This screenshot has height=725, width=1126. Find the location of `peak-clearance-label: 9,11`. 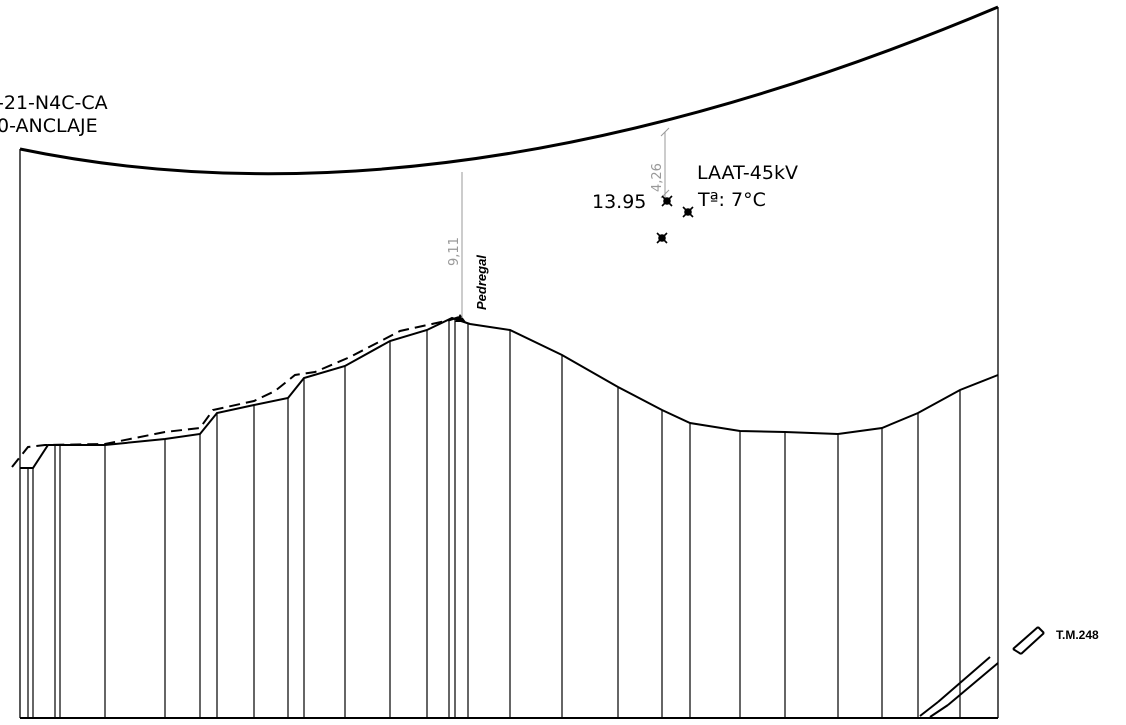

peak-clearance-label: 9,11 is located at coordinates (454, 251).